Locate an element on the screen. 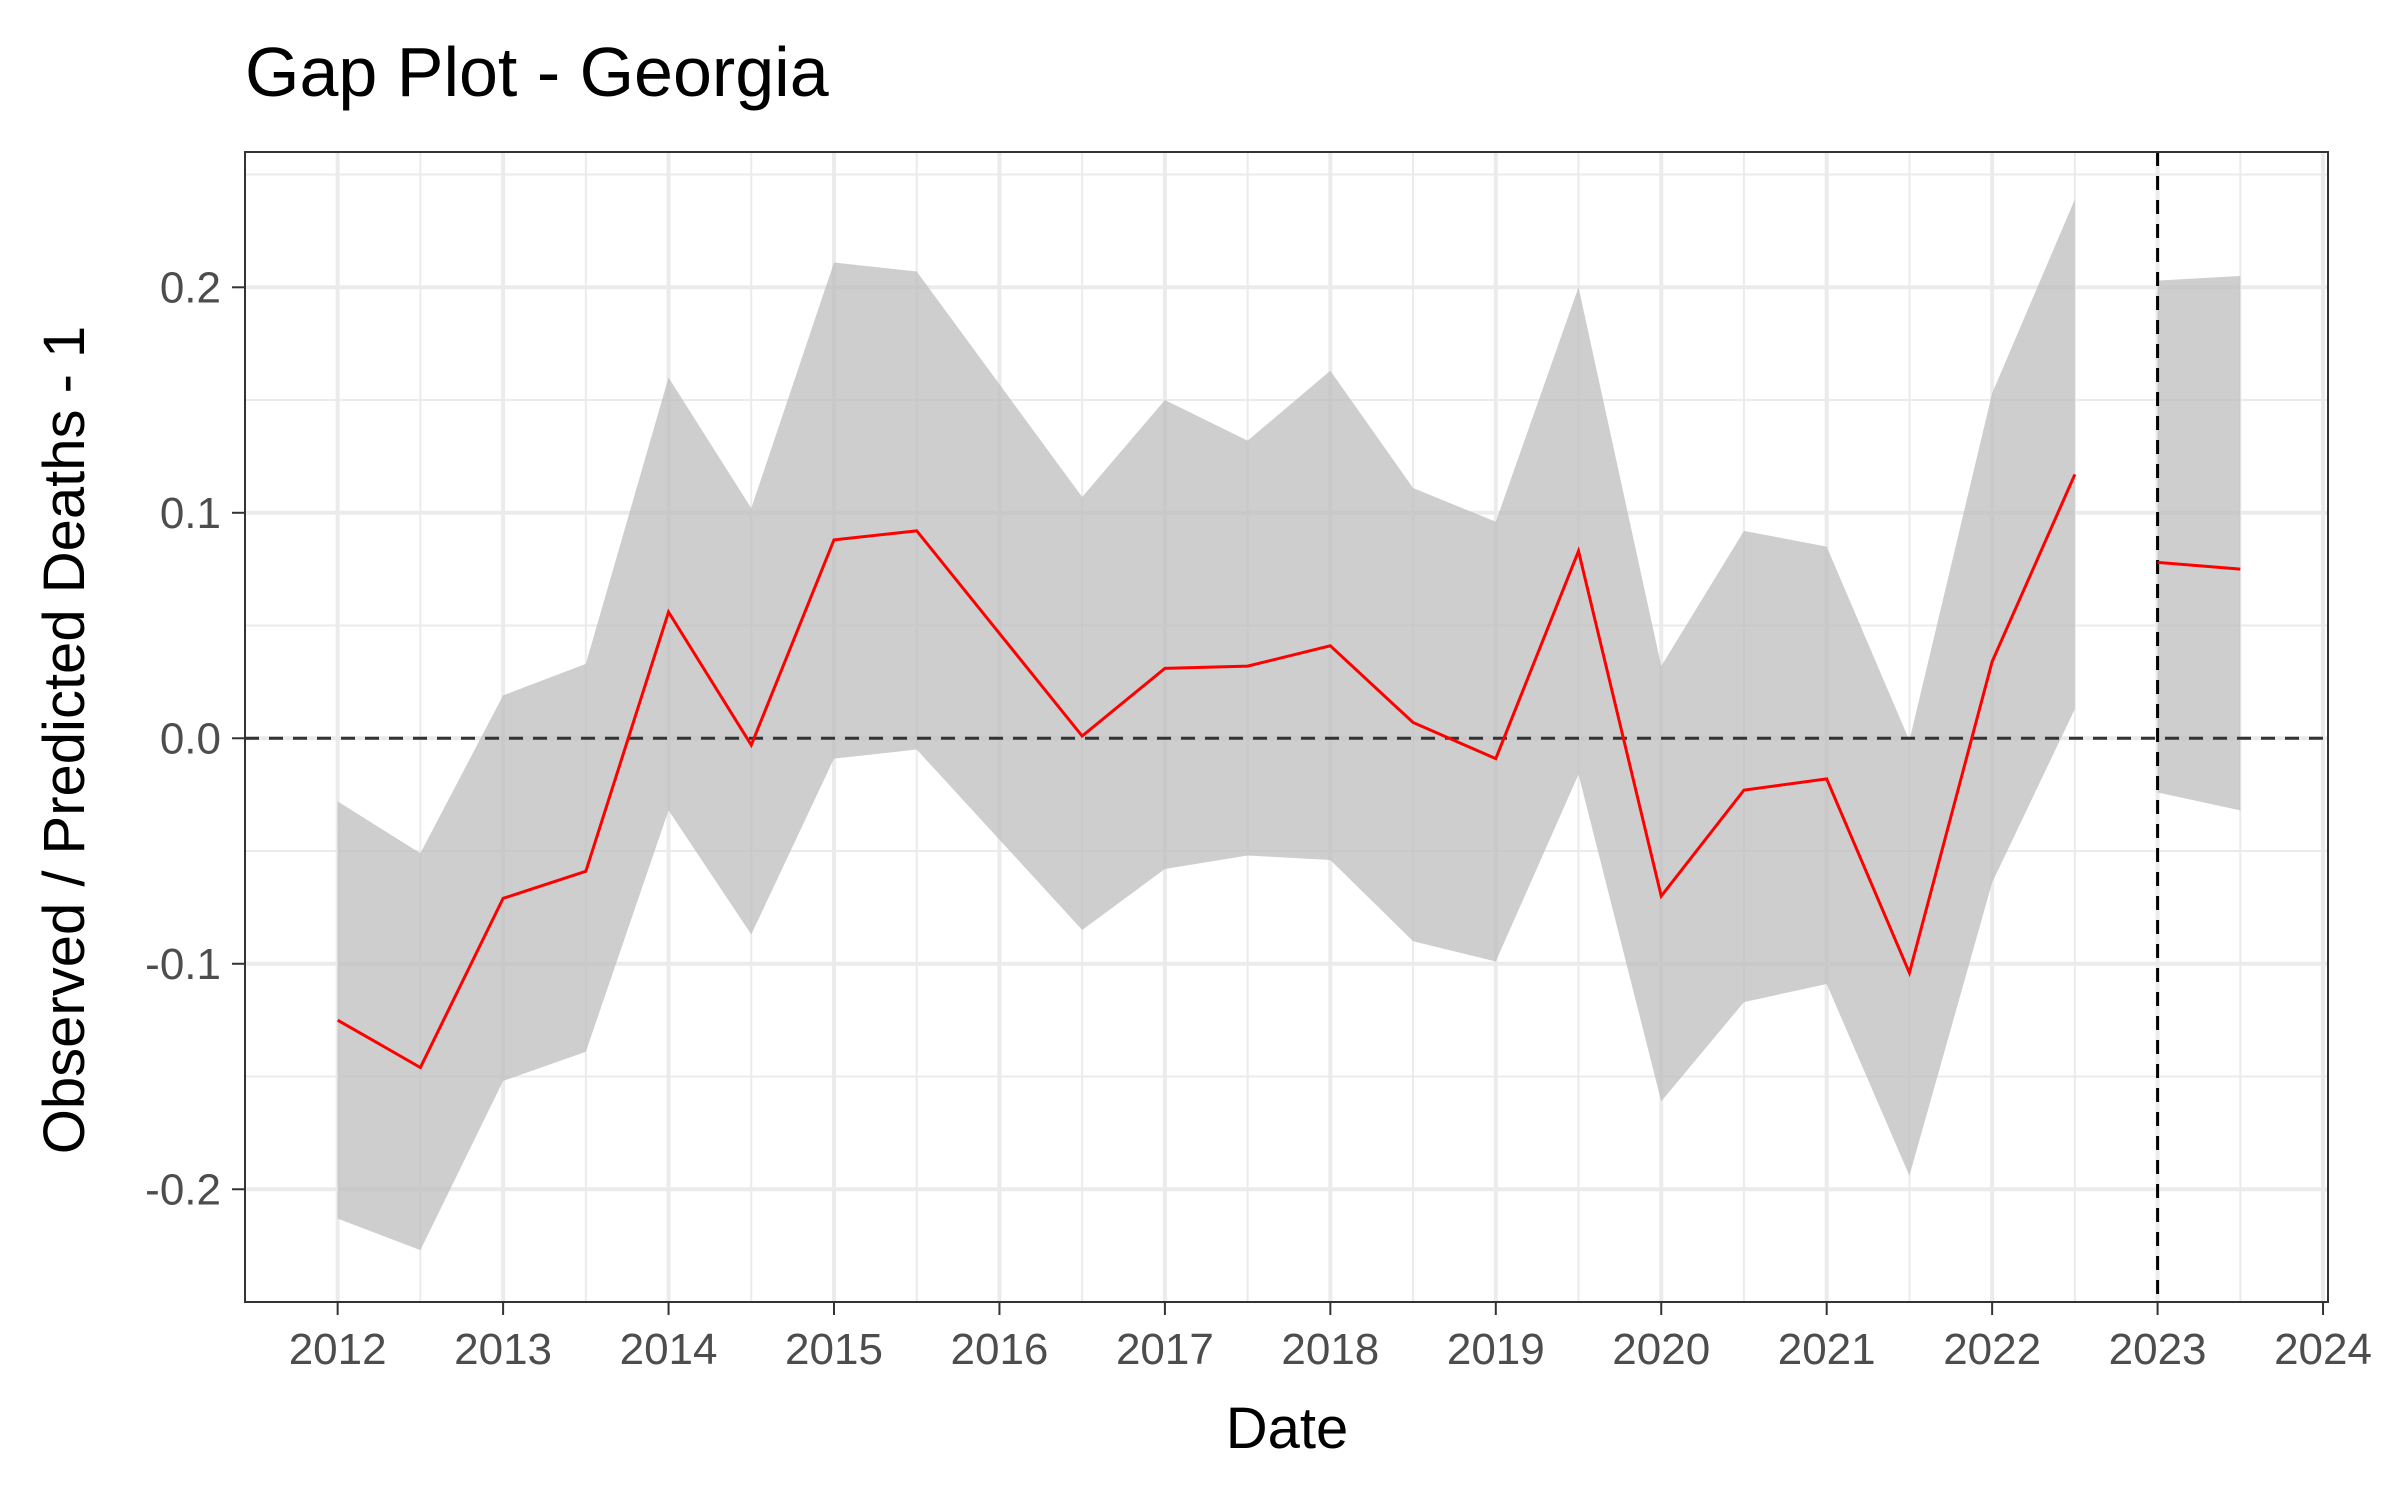 This screenshot has width=2400, height=1500. y-axis-ticks: -0.2 -0.1 0.0 0.1 0.2 is located at coordinates (195, 738).